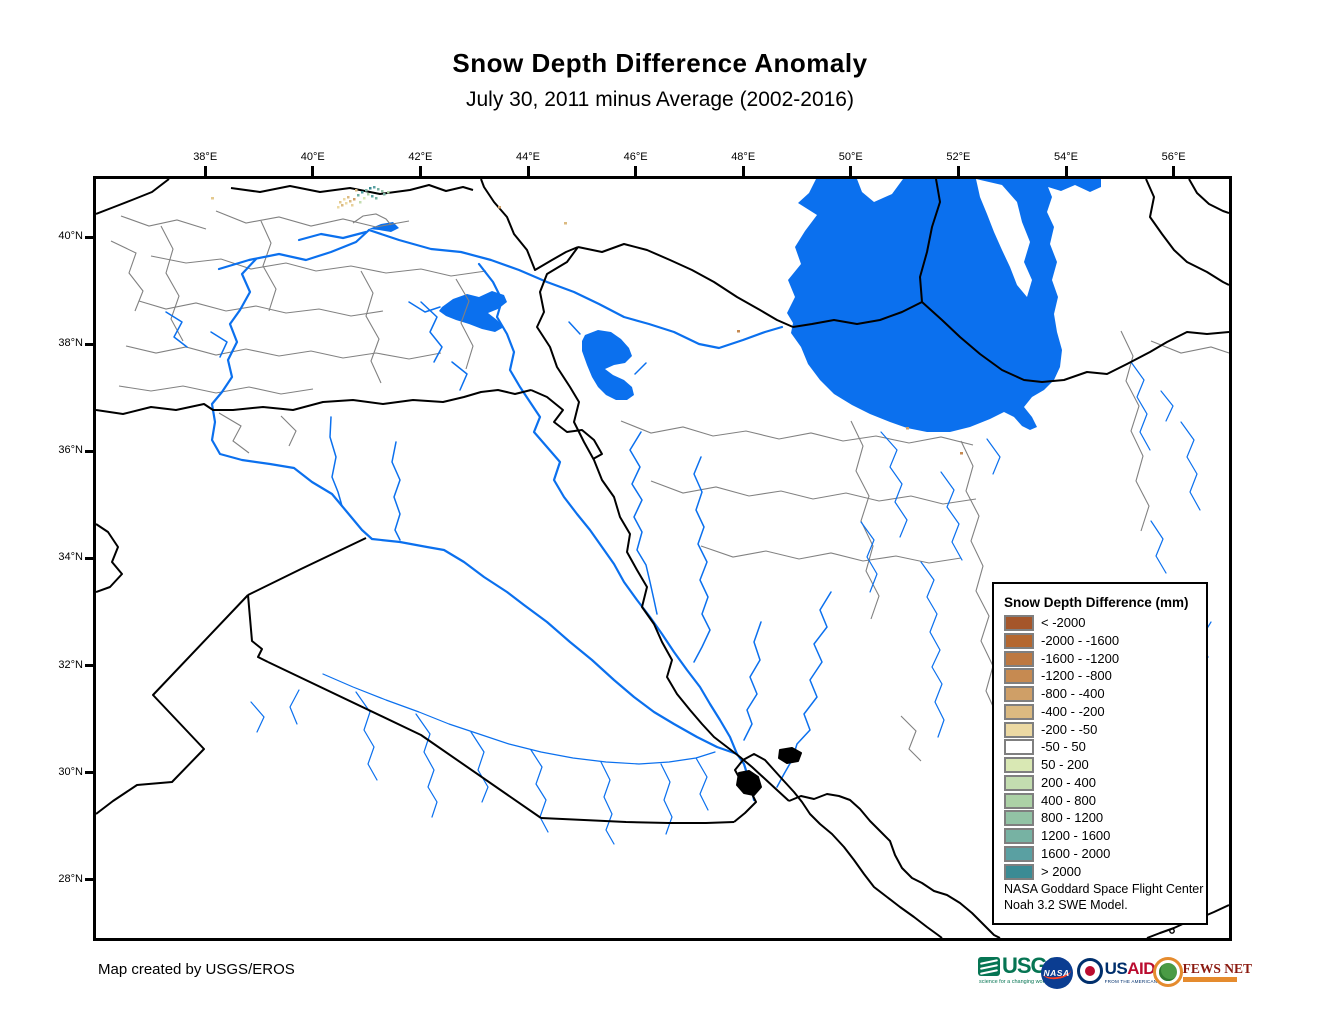  Describe the element at coordinates (989, 966) in the screenshot. I see `usgs-wave-icon` at that location.